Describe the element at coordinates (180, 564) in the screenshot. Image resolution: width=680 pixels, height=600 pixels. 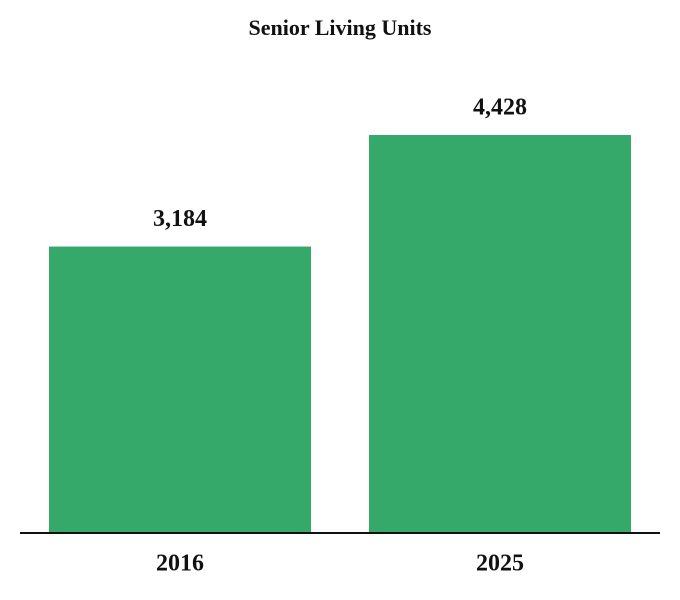
I see `x-tick-label: 2016` at that location.